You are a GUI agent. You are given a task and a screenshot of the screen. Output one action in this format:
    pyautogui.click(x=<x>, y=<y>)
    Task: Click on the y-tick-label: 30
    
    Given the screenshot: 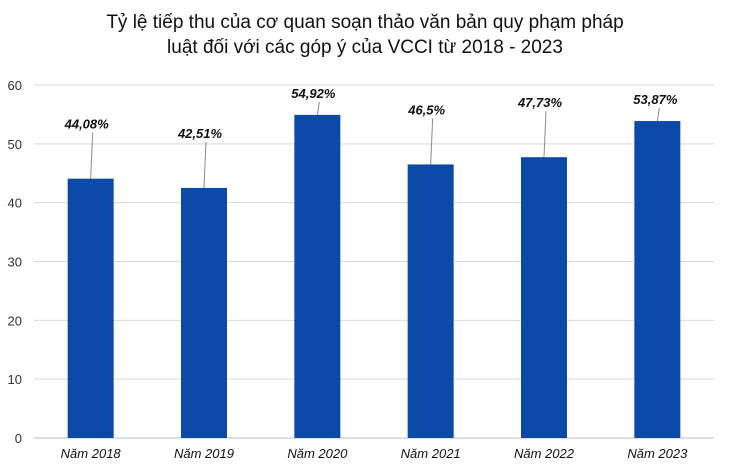 What is the action you would take?
    pyautogui.click(x=15, y=262)
    